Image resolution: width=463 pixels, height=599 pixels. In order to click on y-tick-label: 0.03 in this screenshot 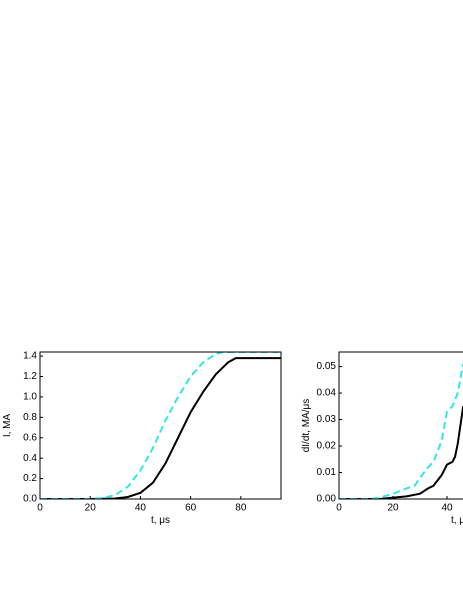, I will do `click(327, 419)`.